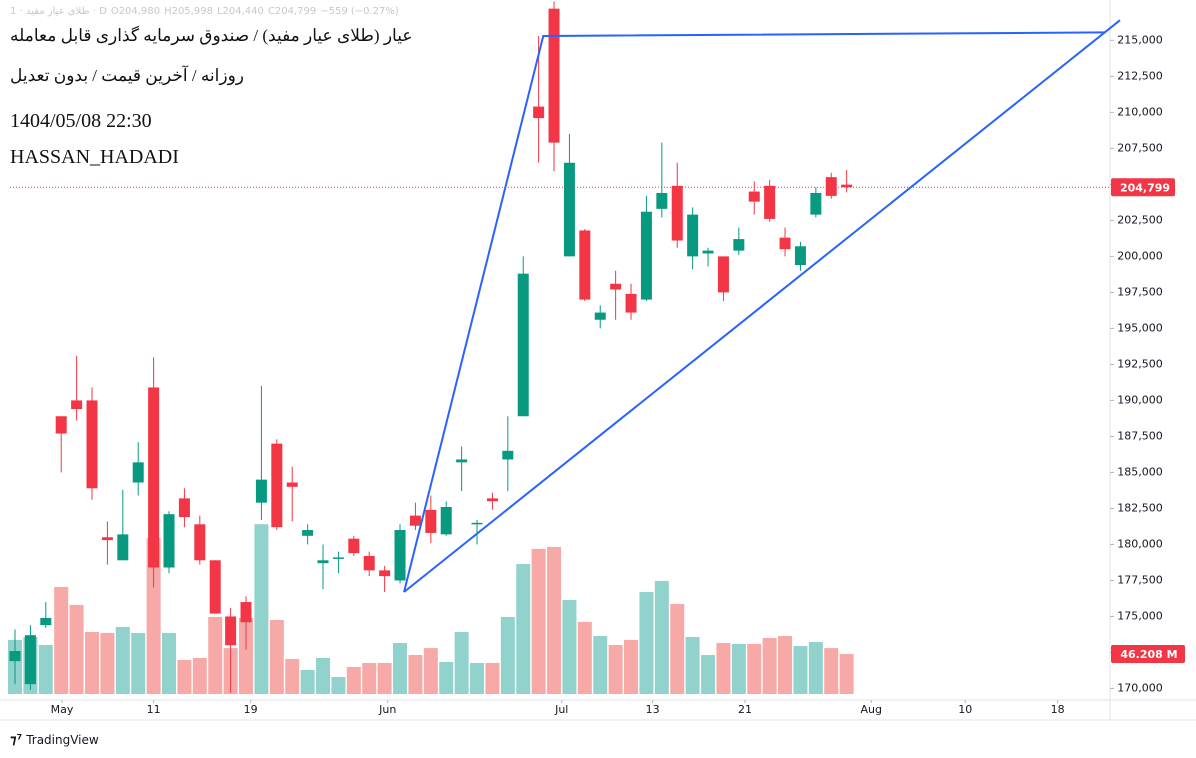 Image resolution: width=1196 pixels, height=758 pixels. What do you see at coordinates (58, 11) in the screenshot?
I see `status-item: طلای عیار مفید · 1 · D` at bounding box center [58, 11].